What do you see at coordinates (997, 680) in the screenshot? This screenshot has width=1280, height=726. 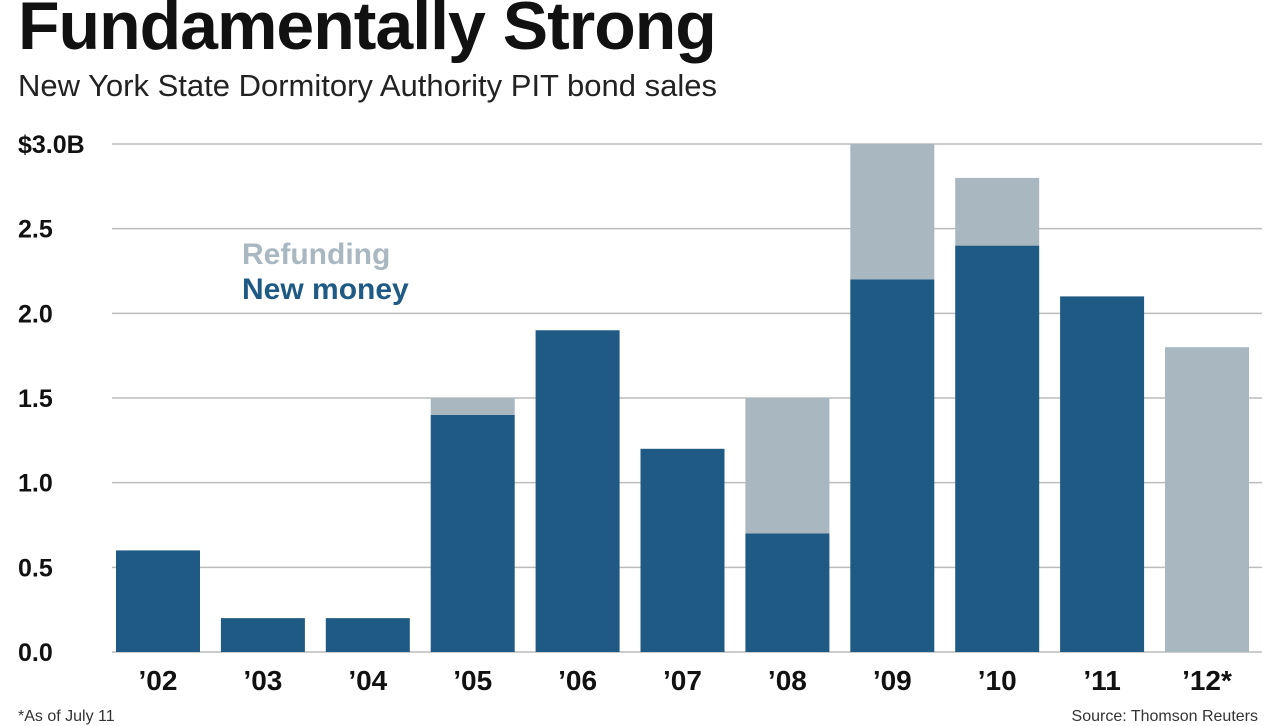 I see `x-tick-label: ’10` at bounding box center [997, 680].